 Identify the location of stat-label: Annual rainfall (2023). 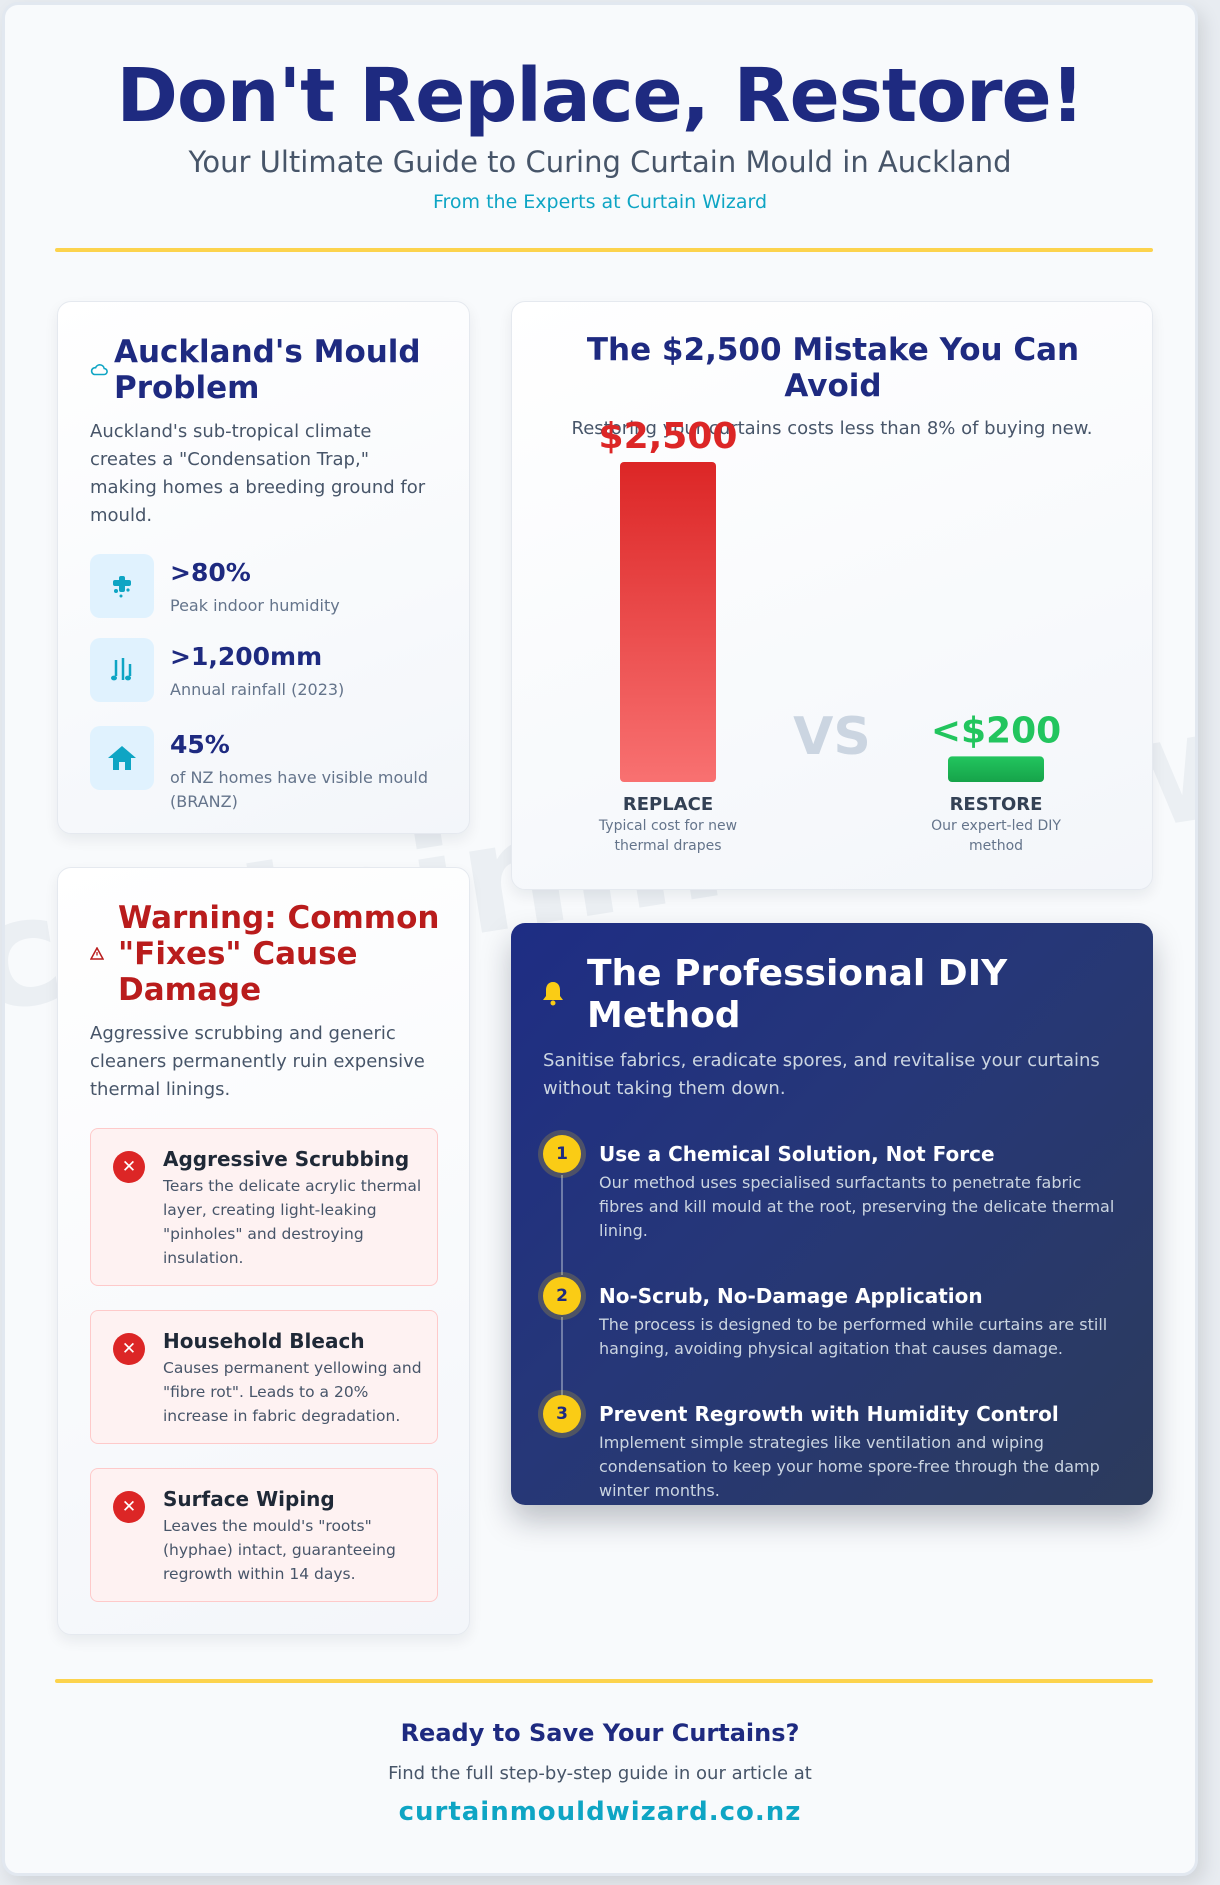
(257, 689).